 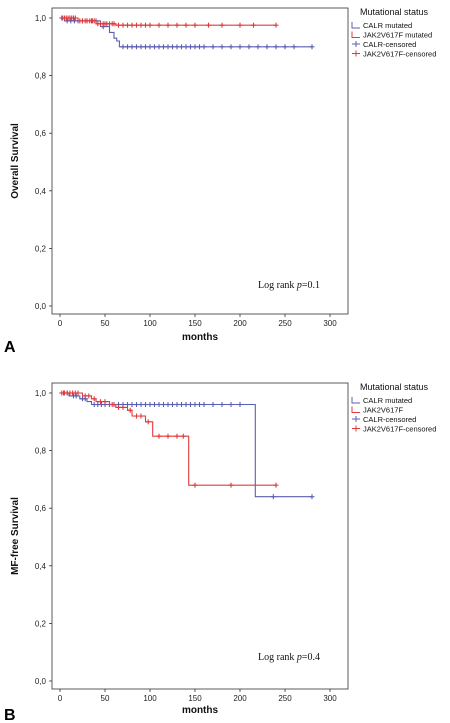 What do you see at coordinates (150, 698) in the screenshot?
I see `x-tick-label-b: 100` at bounding box center [150, 698].